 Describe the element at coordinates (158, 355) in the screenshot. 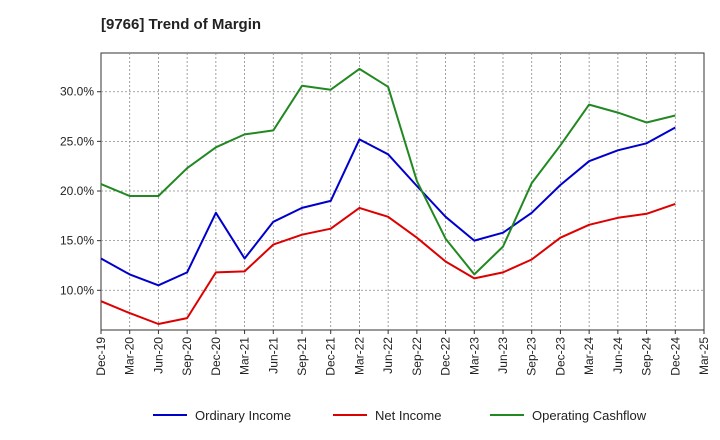

I see `x-tick-label: Jun-20` at that location.